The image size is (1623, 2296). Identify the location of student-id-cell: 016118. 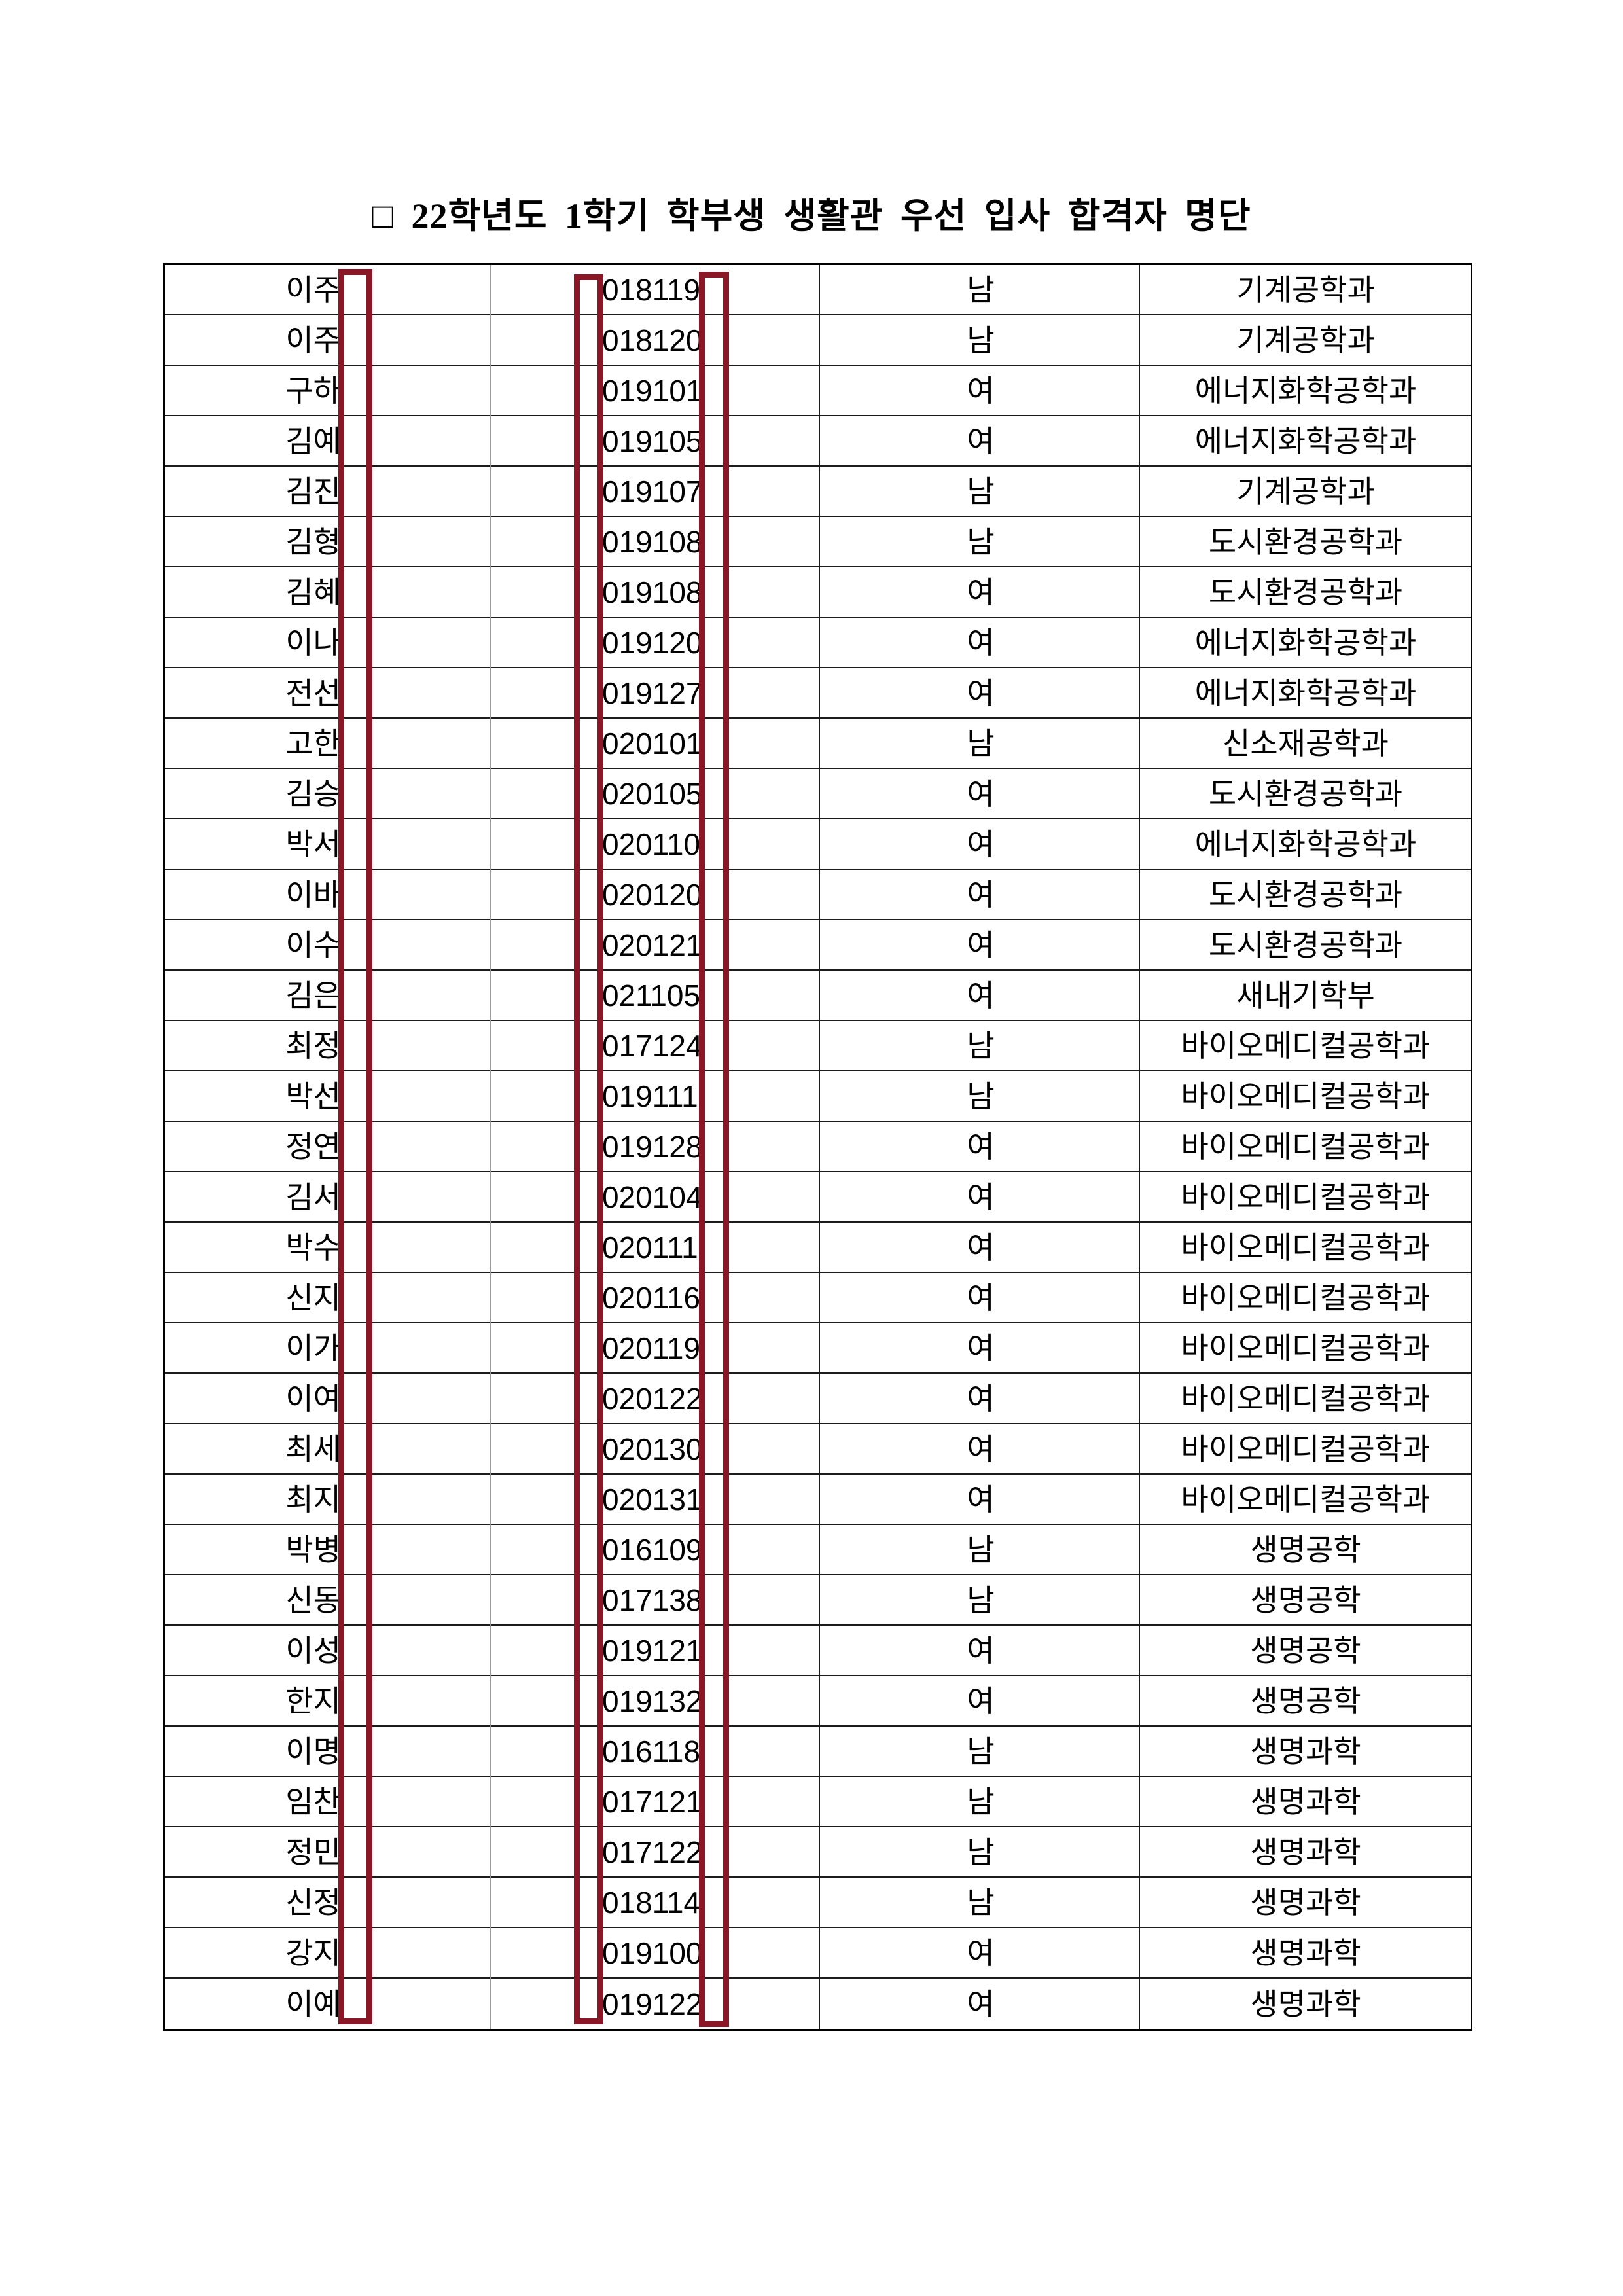
(651, 1751).